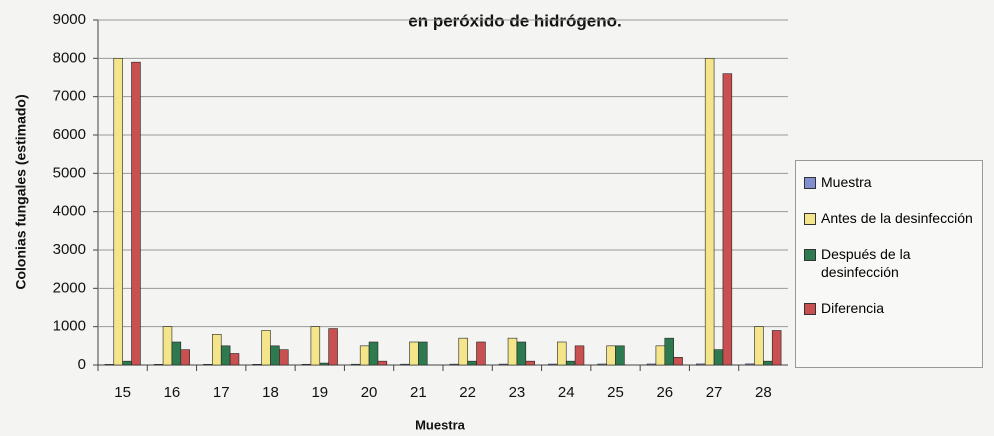 This screenshot has height=436, width=994. I want to click on legend-label: Después de la desinfección, so click(866, 263).